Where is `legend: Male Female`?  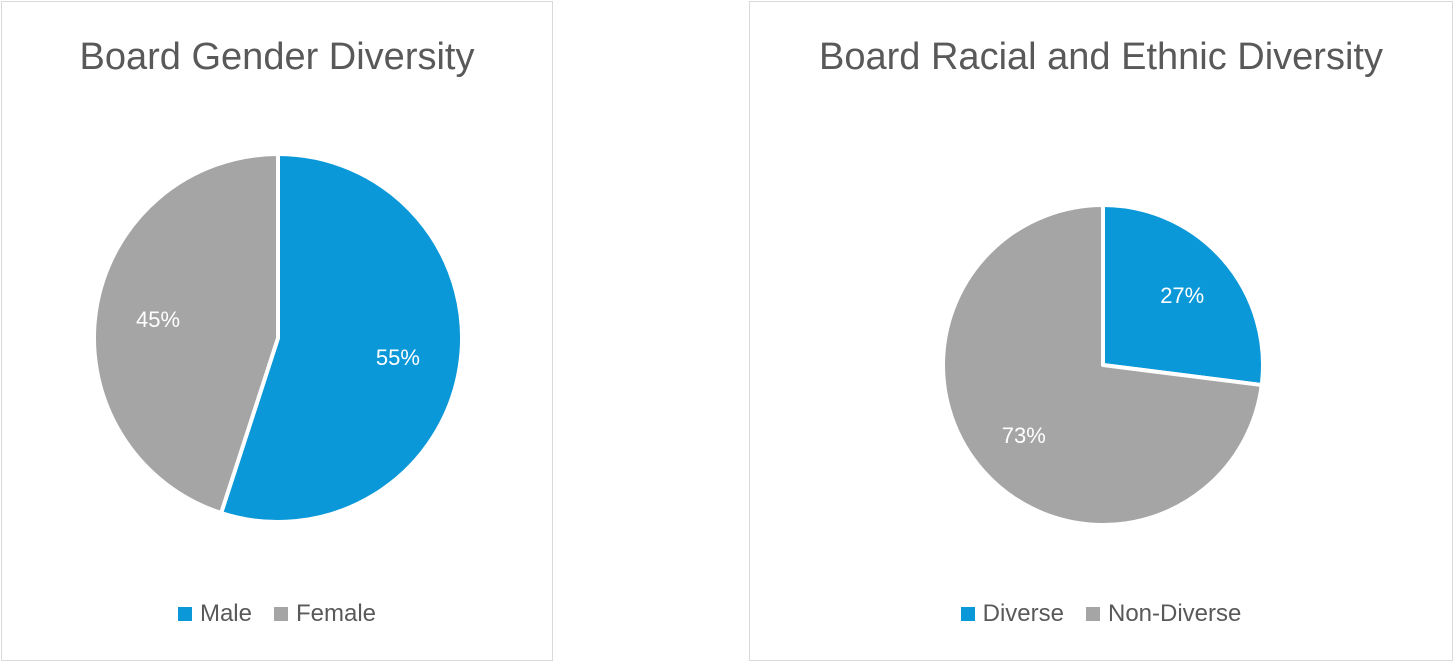 legend: Male Female is located at coordinates (277, 614).